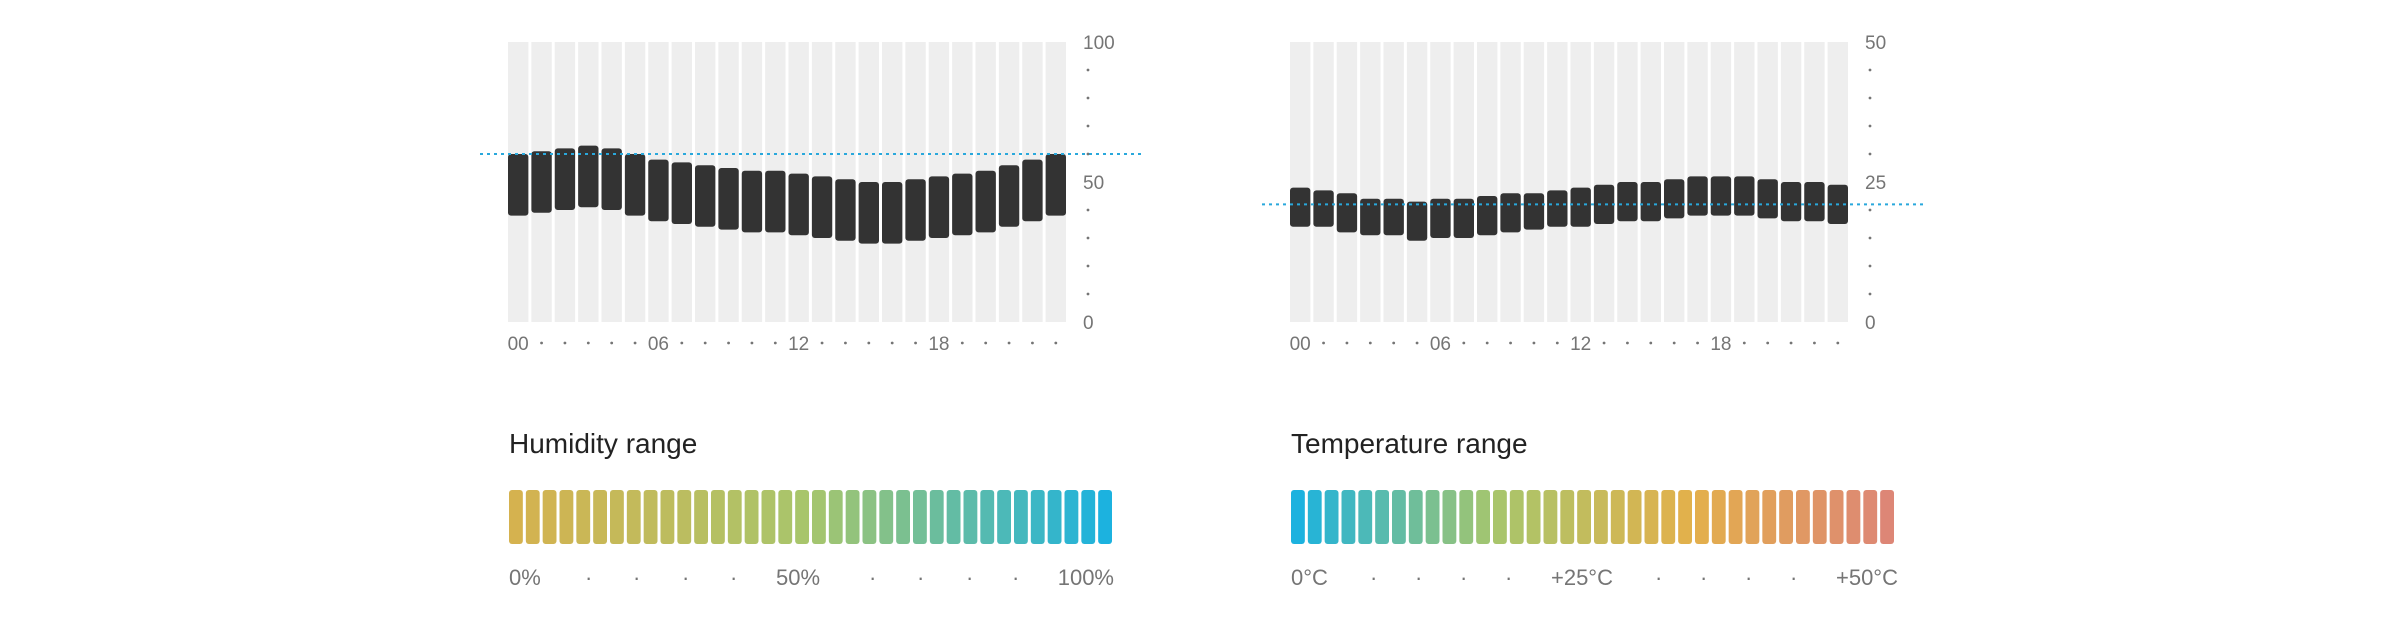  What do you see at coordinates (1085, 577) in the screenshot?
I see `humidity-scale-max: 100%` at bounding box center [1085, 577].